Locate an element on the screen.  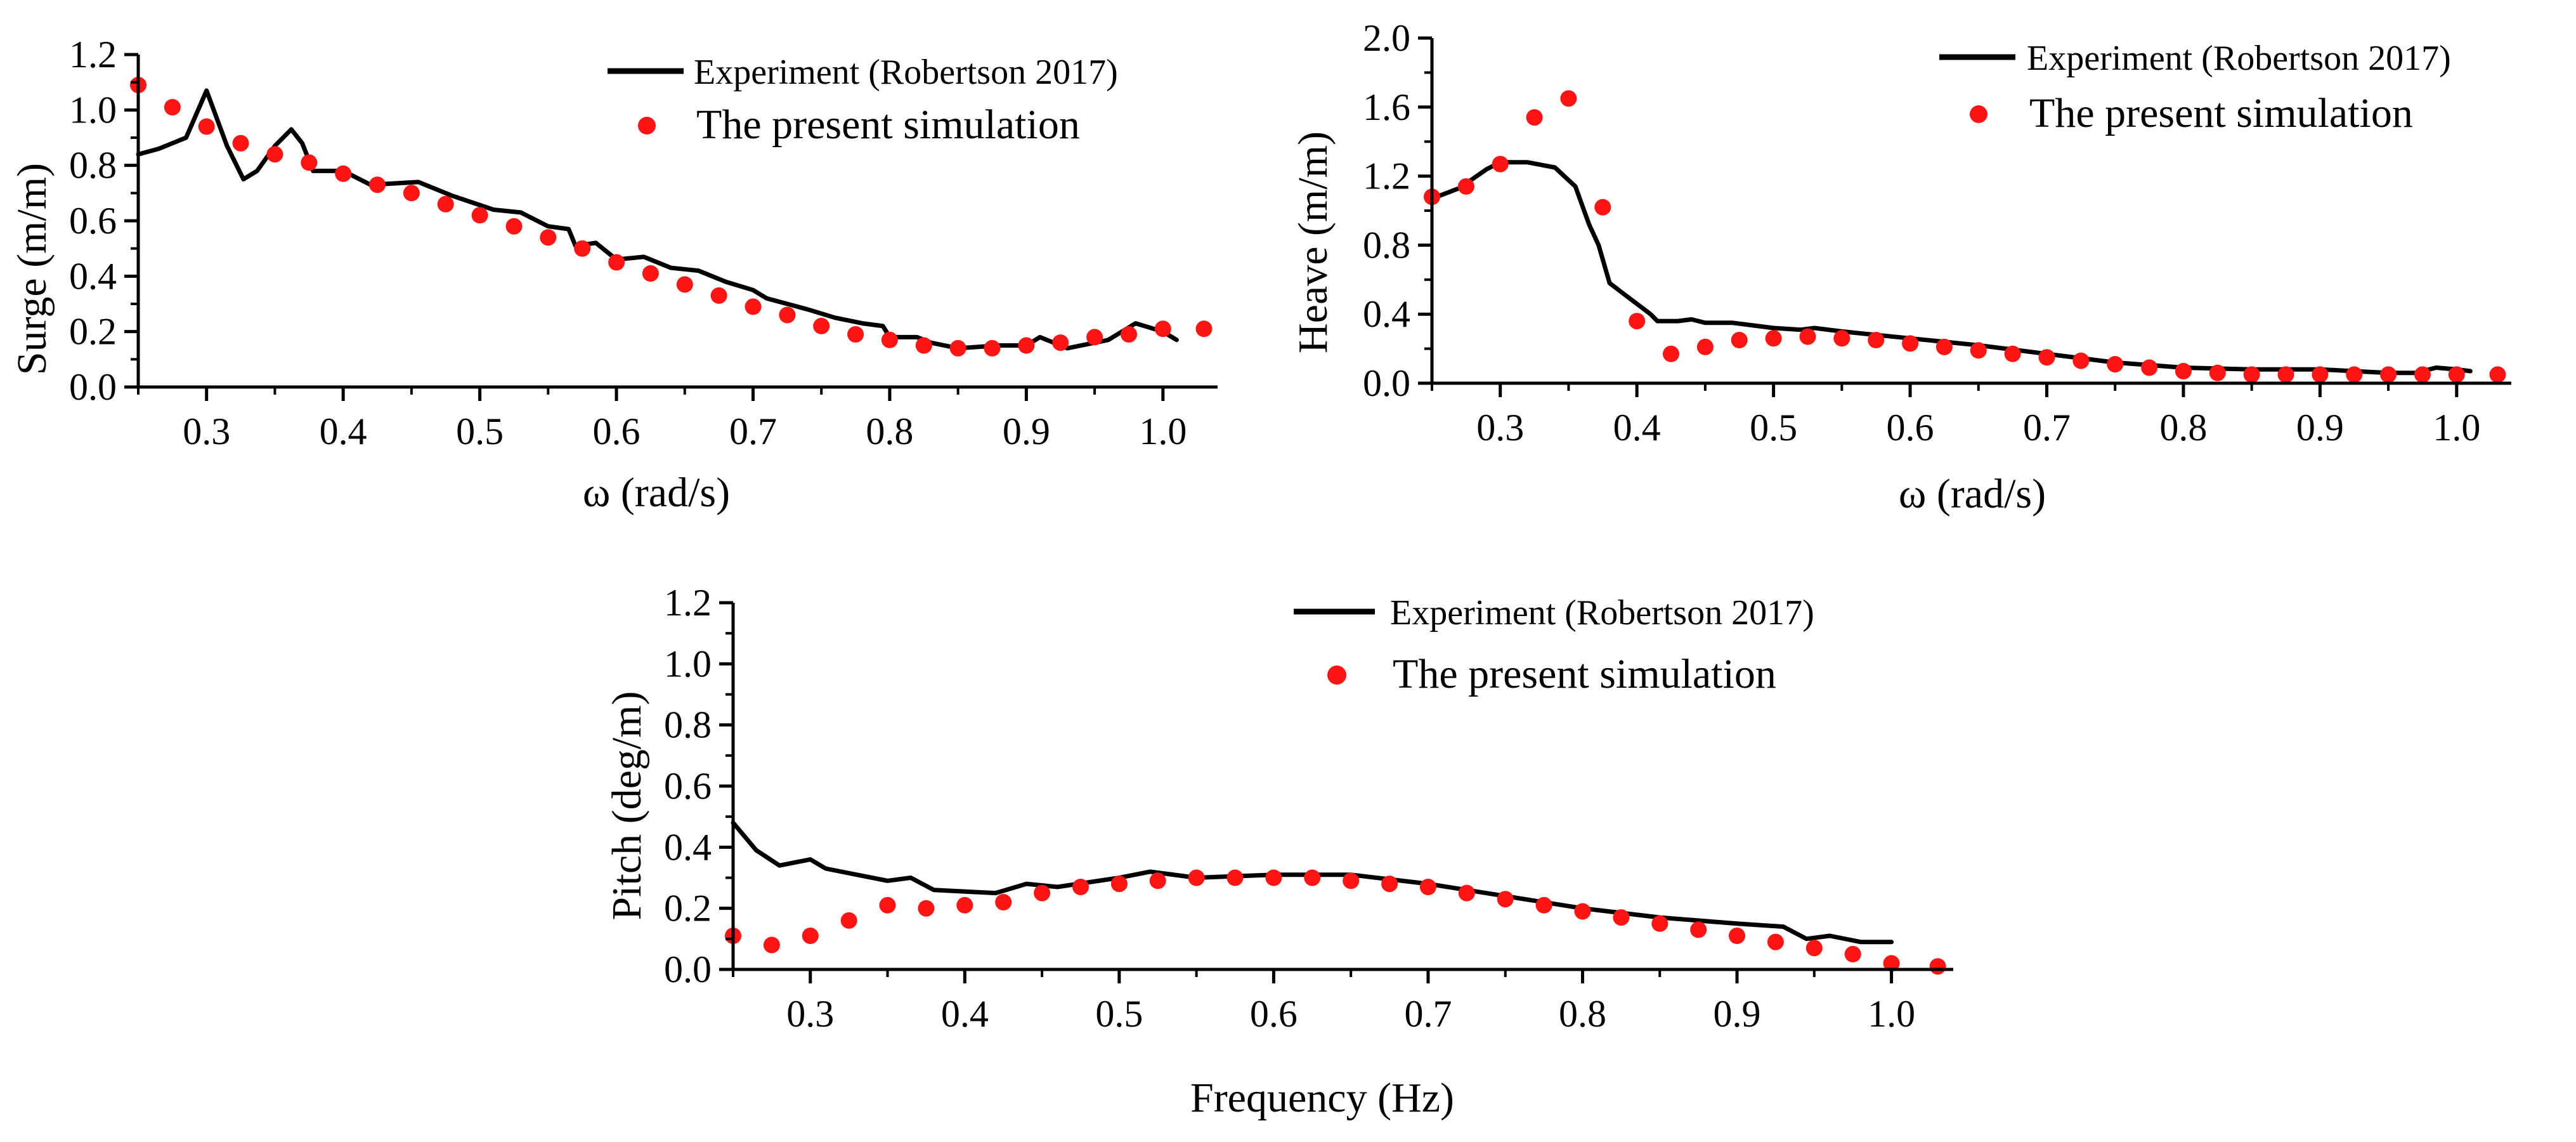
heave-legend-simulation-label: The present simulation is located at coordinates (2221, 113).